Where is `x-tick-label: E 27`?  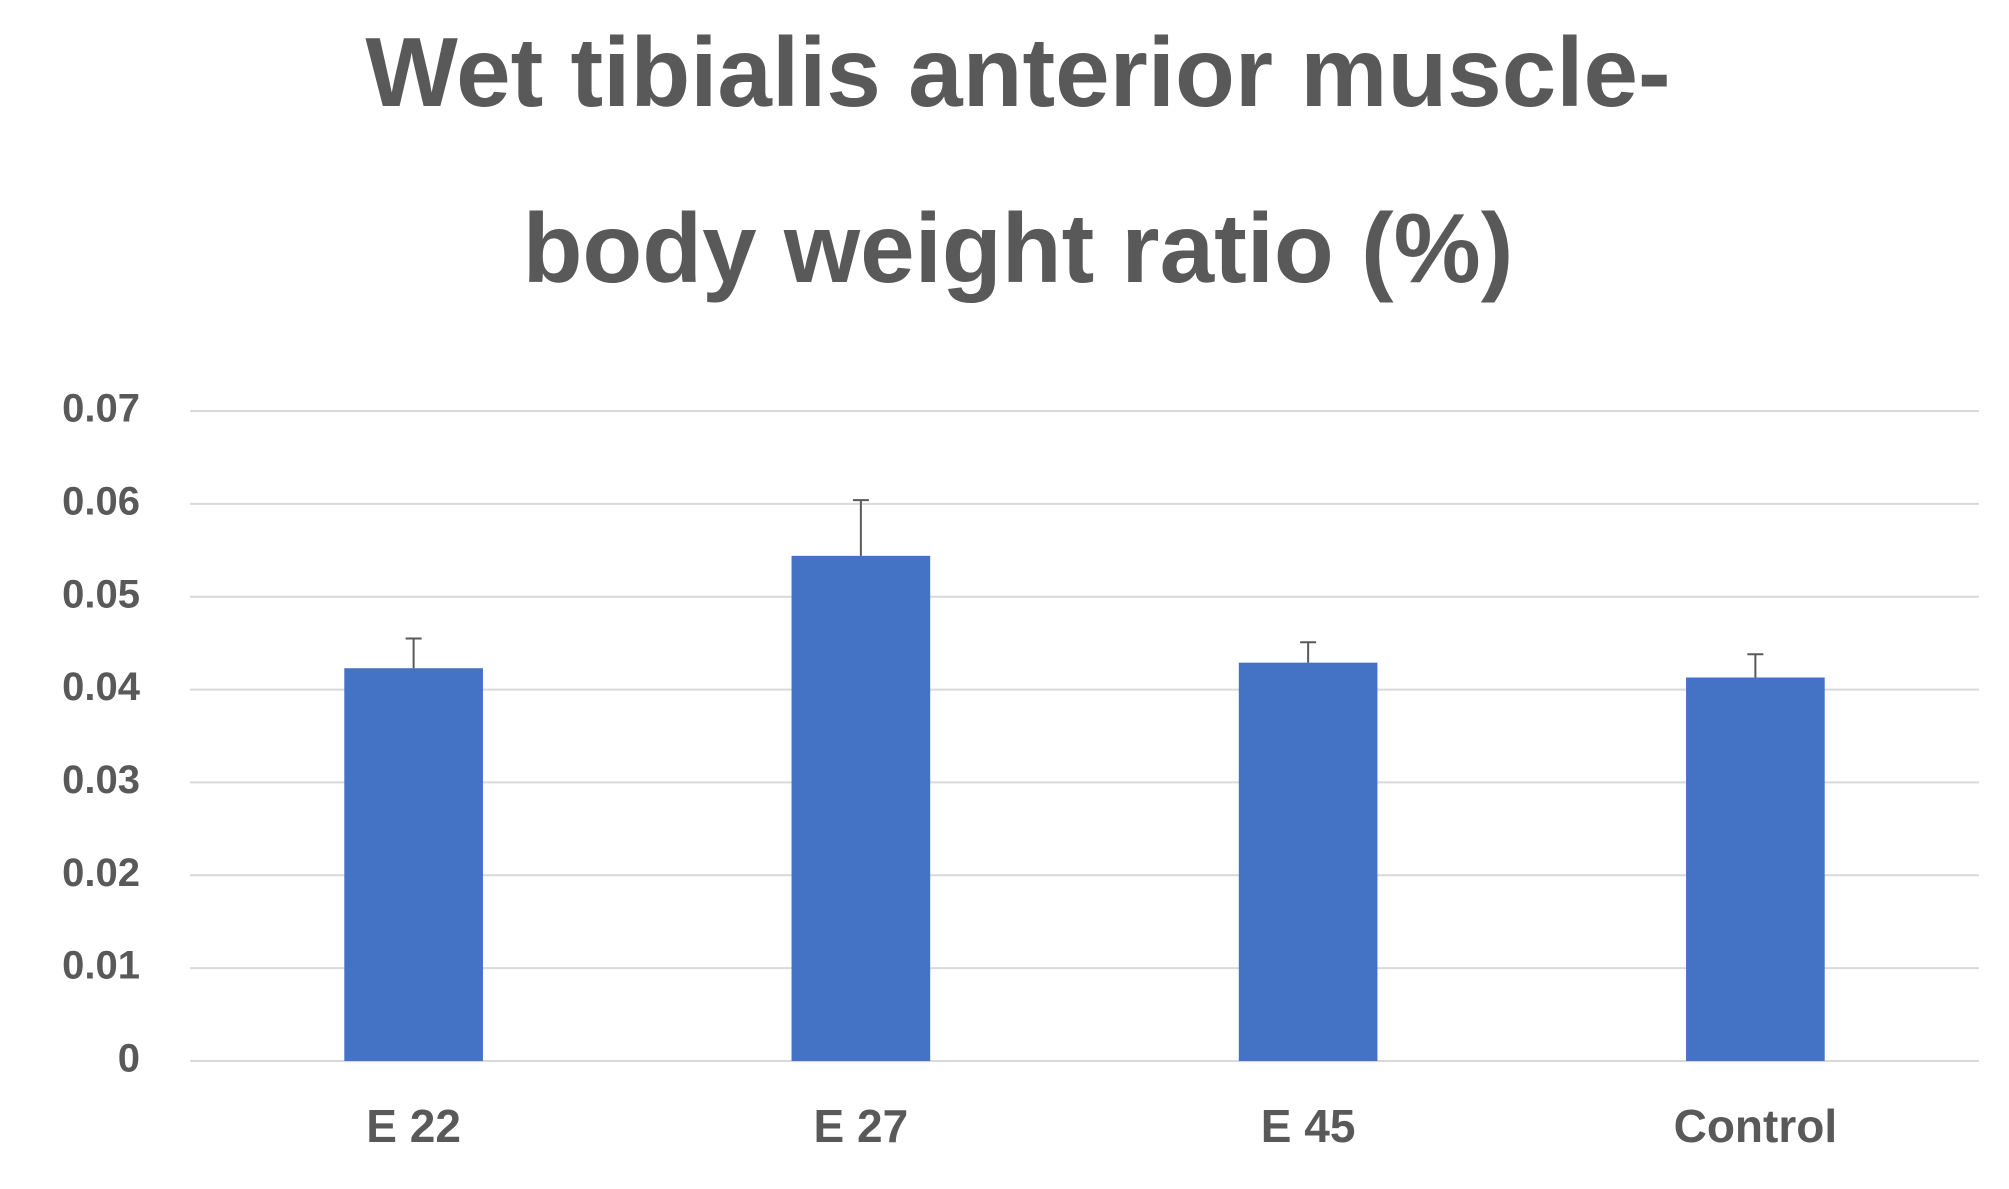
x-tick-label: E 27 is located at coordinates (861, 1126).